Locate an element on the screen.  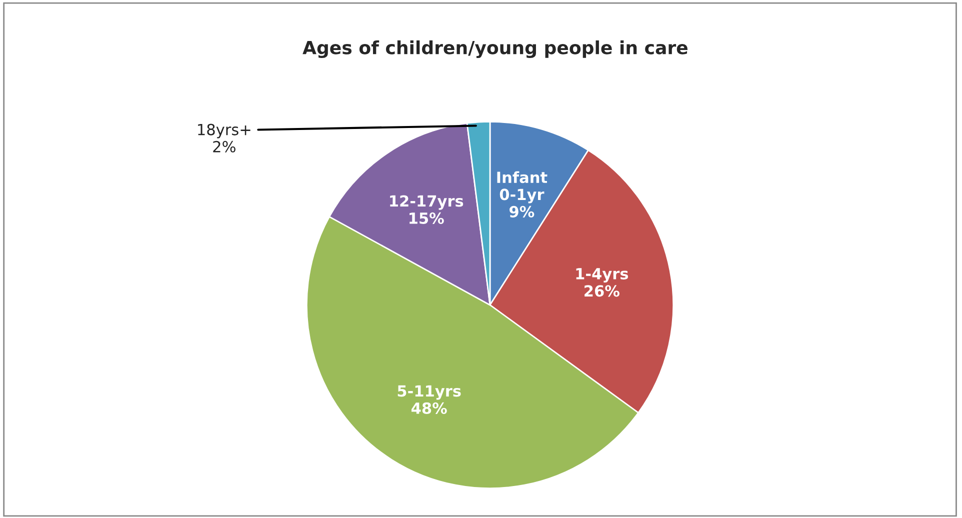
data-label: 26% is located at coordinates (602, 291).